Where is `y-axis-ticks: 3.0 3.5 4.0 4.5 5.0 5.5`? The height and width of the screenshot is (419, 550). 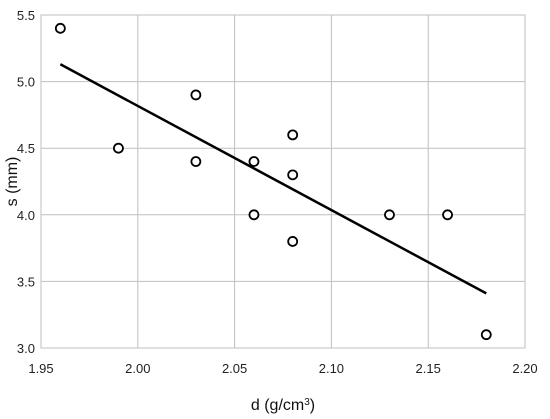
y-axis-ticks: 3.0 3.5 4.0 4.5 5.0 5.5 is located at coordinates (26, 182).